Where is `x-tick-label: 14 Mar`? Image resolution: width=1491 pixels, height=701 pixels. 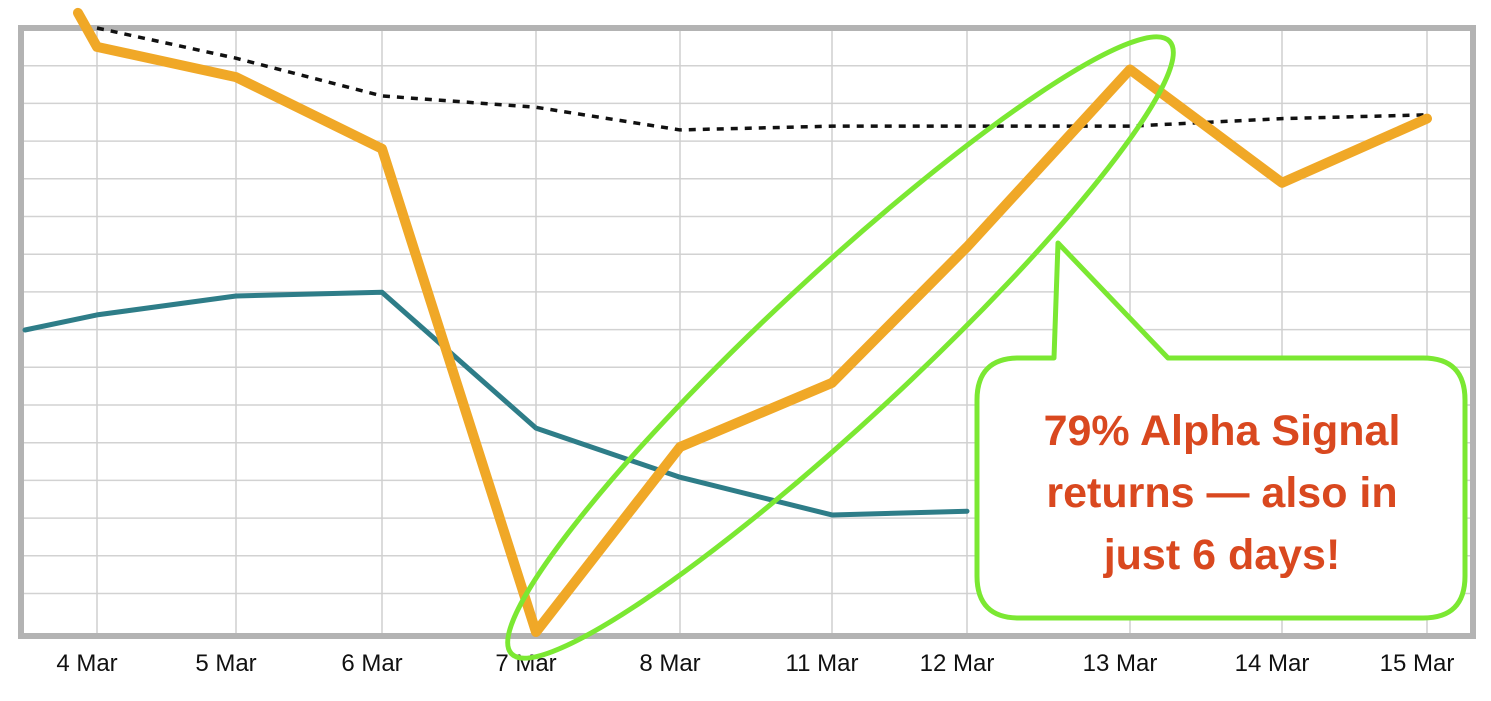 x-tick-label: 14 Mar is located at coordinates (1272, 663).